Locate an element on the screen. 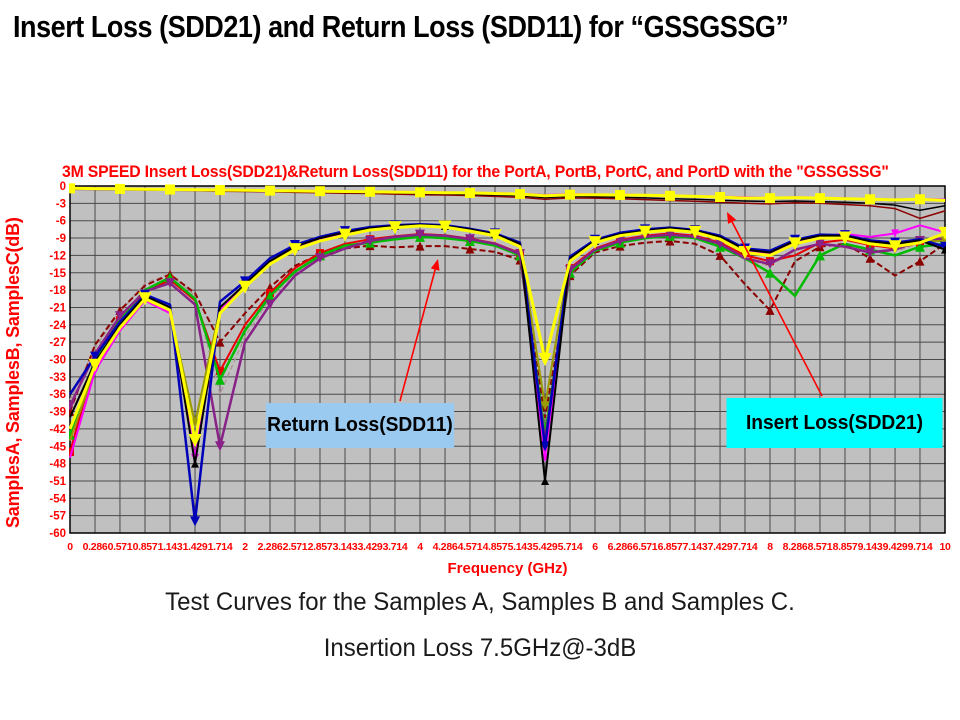 Image resolution: width=960 pixels, height=720 pixels. x-tick-label: 3.429 is located at coordinates (370, 547).